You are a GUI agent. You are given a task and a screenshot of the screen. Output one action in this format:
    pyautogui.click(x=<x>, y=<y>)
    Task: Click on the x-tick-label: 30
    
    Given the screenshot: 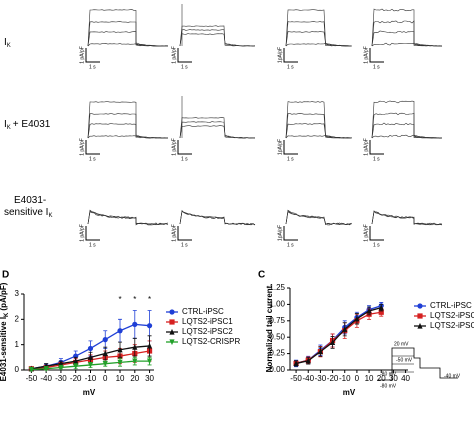 What is the action you would take?
    pyautogui.click(x=149, y=378)
    